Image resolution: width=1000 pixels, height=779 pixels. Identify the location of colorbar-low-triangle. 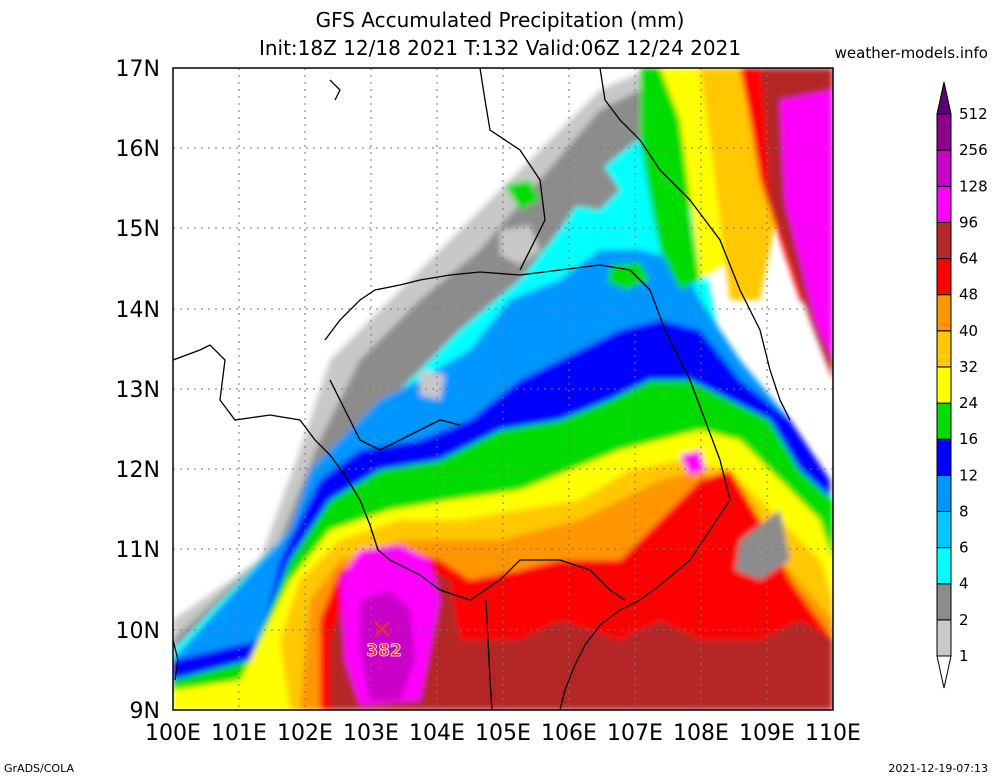
(944, 672).